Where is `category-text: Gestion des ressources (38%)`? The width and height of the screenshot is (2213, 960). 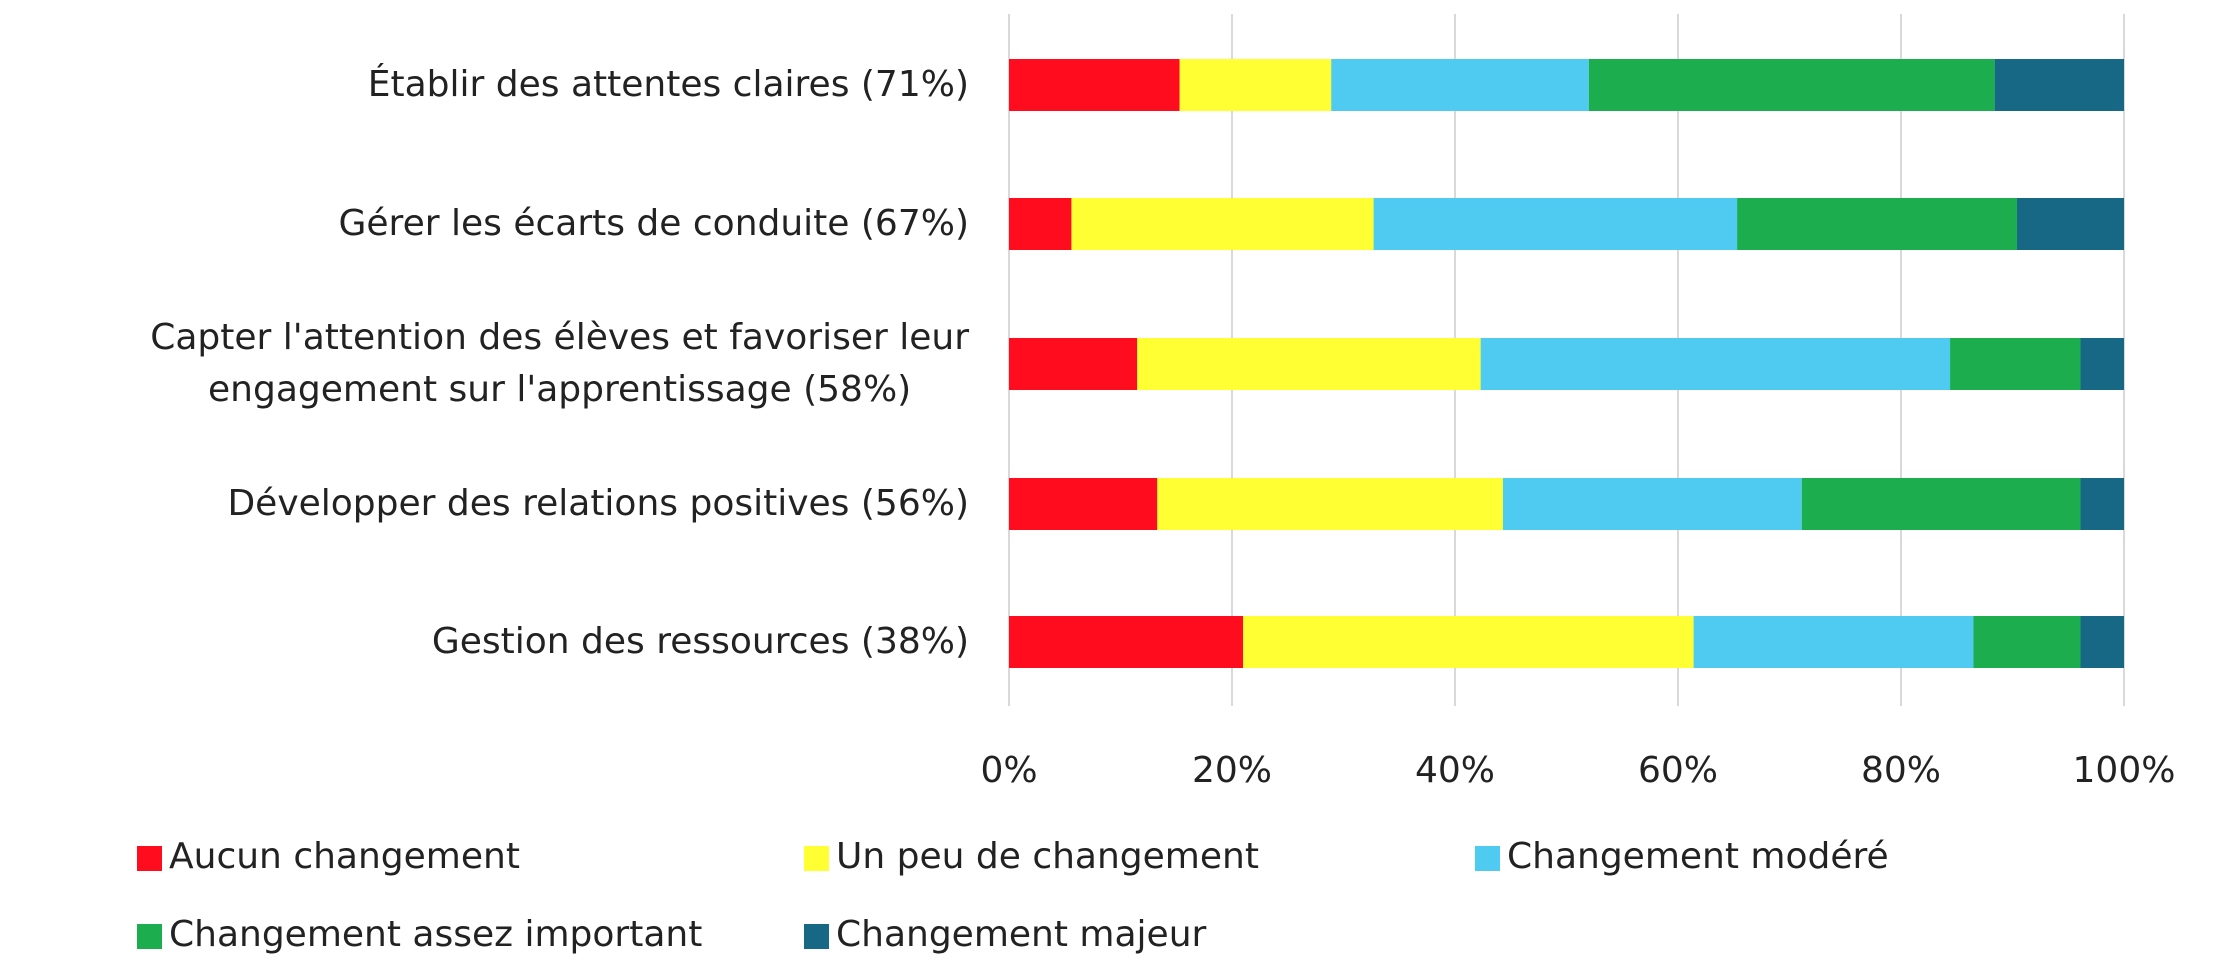
category-text: Gestion des ressources (38%) is located at coordinates (700, 641).